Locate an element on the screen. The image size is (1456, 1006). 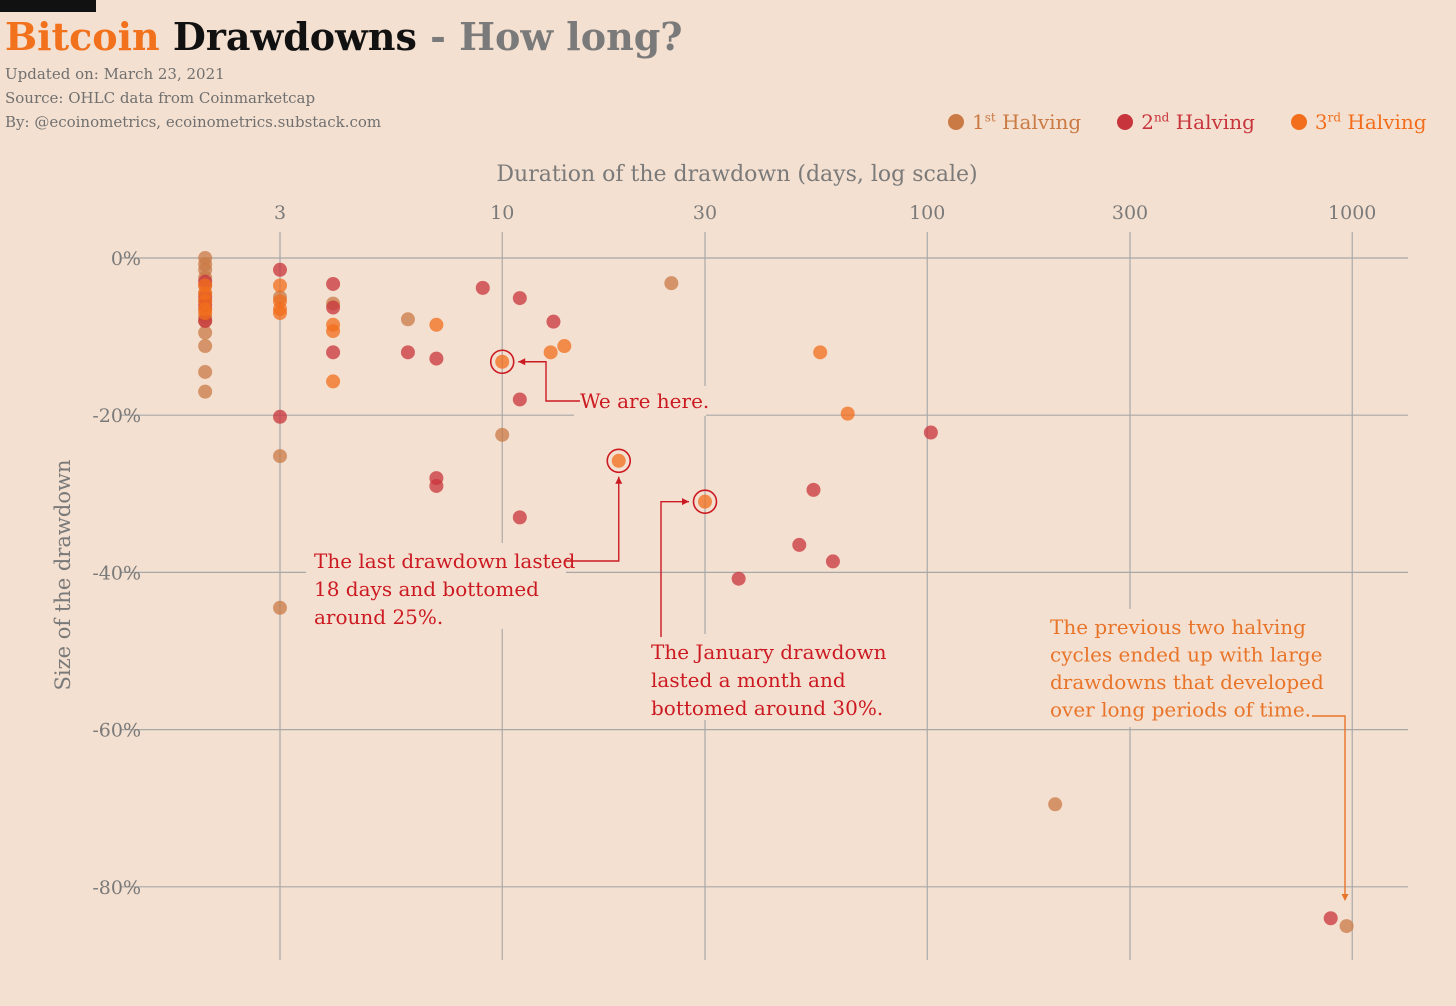
annotation-text: The previous two halving is located at coordinates (1178, 627).